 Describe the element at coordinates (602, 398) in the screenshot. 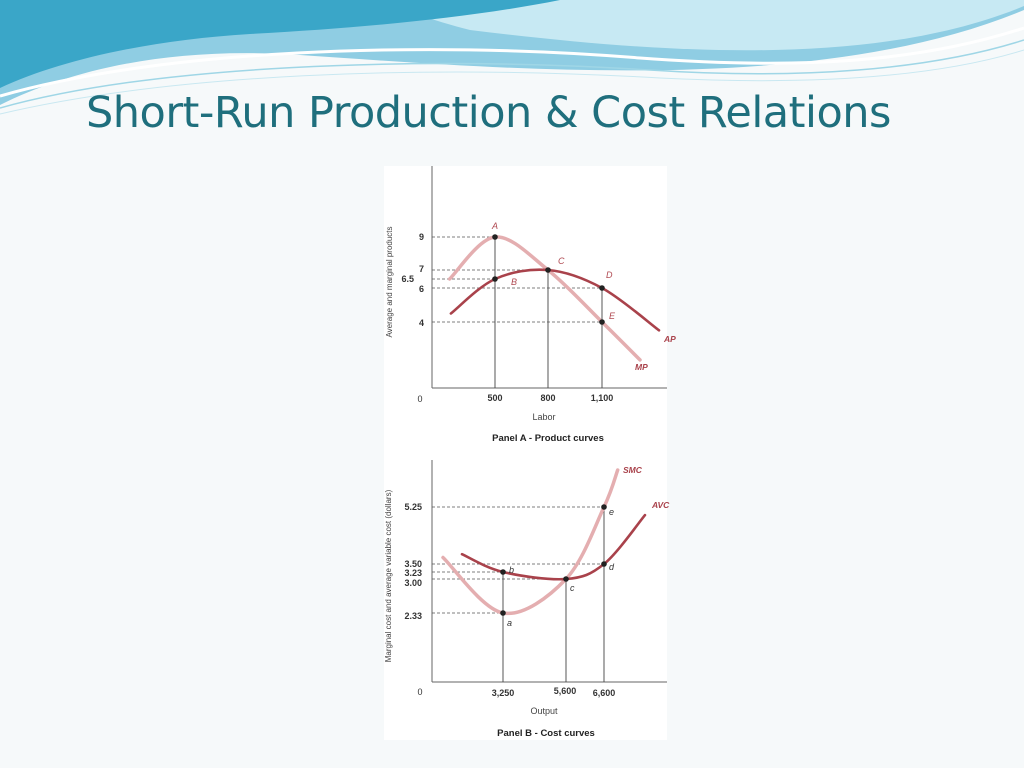

I see `panel-a-x-tick: 1,100` at that location.